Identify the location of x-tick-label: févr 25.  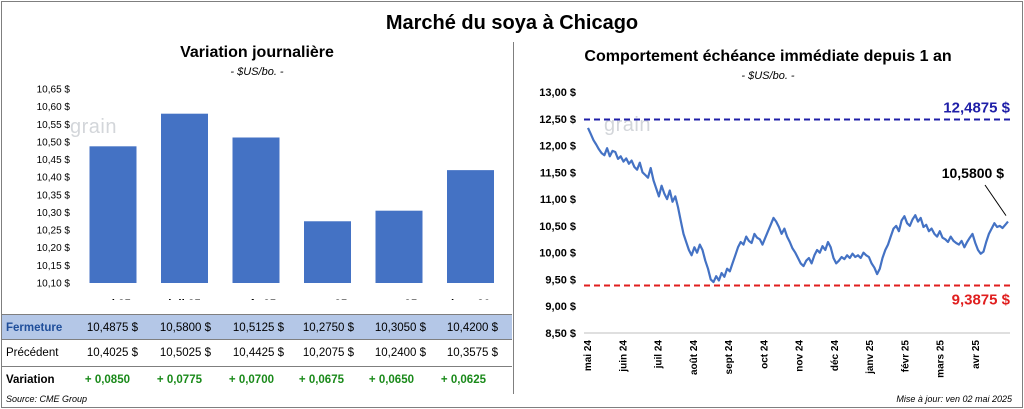
(905, 356).